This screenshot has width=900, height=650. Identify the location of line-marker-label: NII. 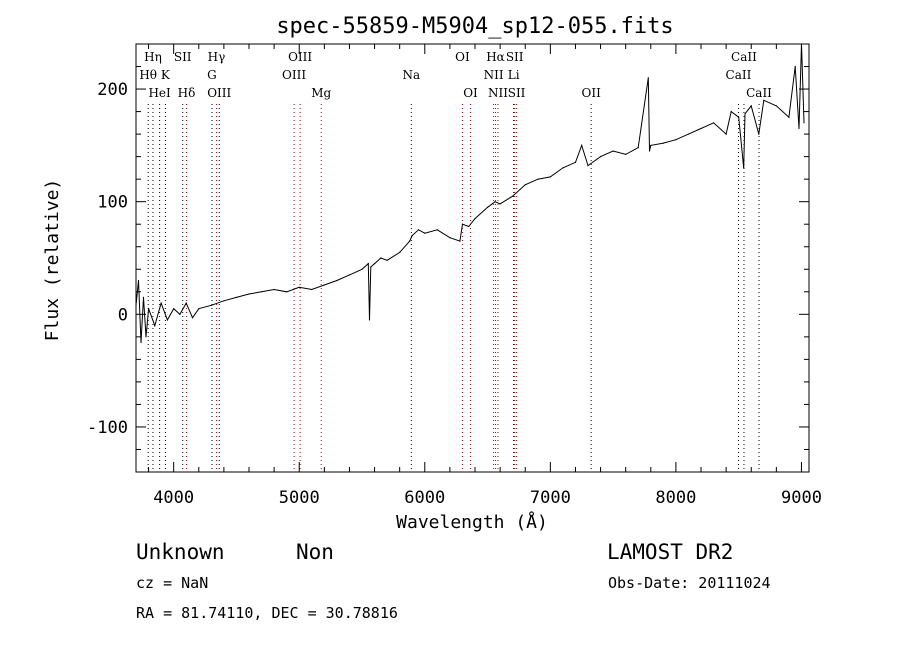
(494, 75).